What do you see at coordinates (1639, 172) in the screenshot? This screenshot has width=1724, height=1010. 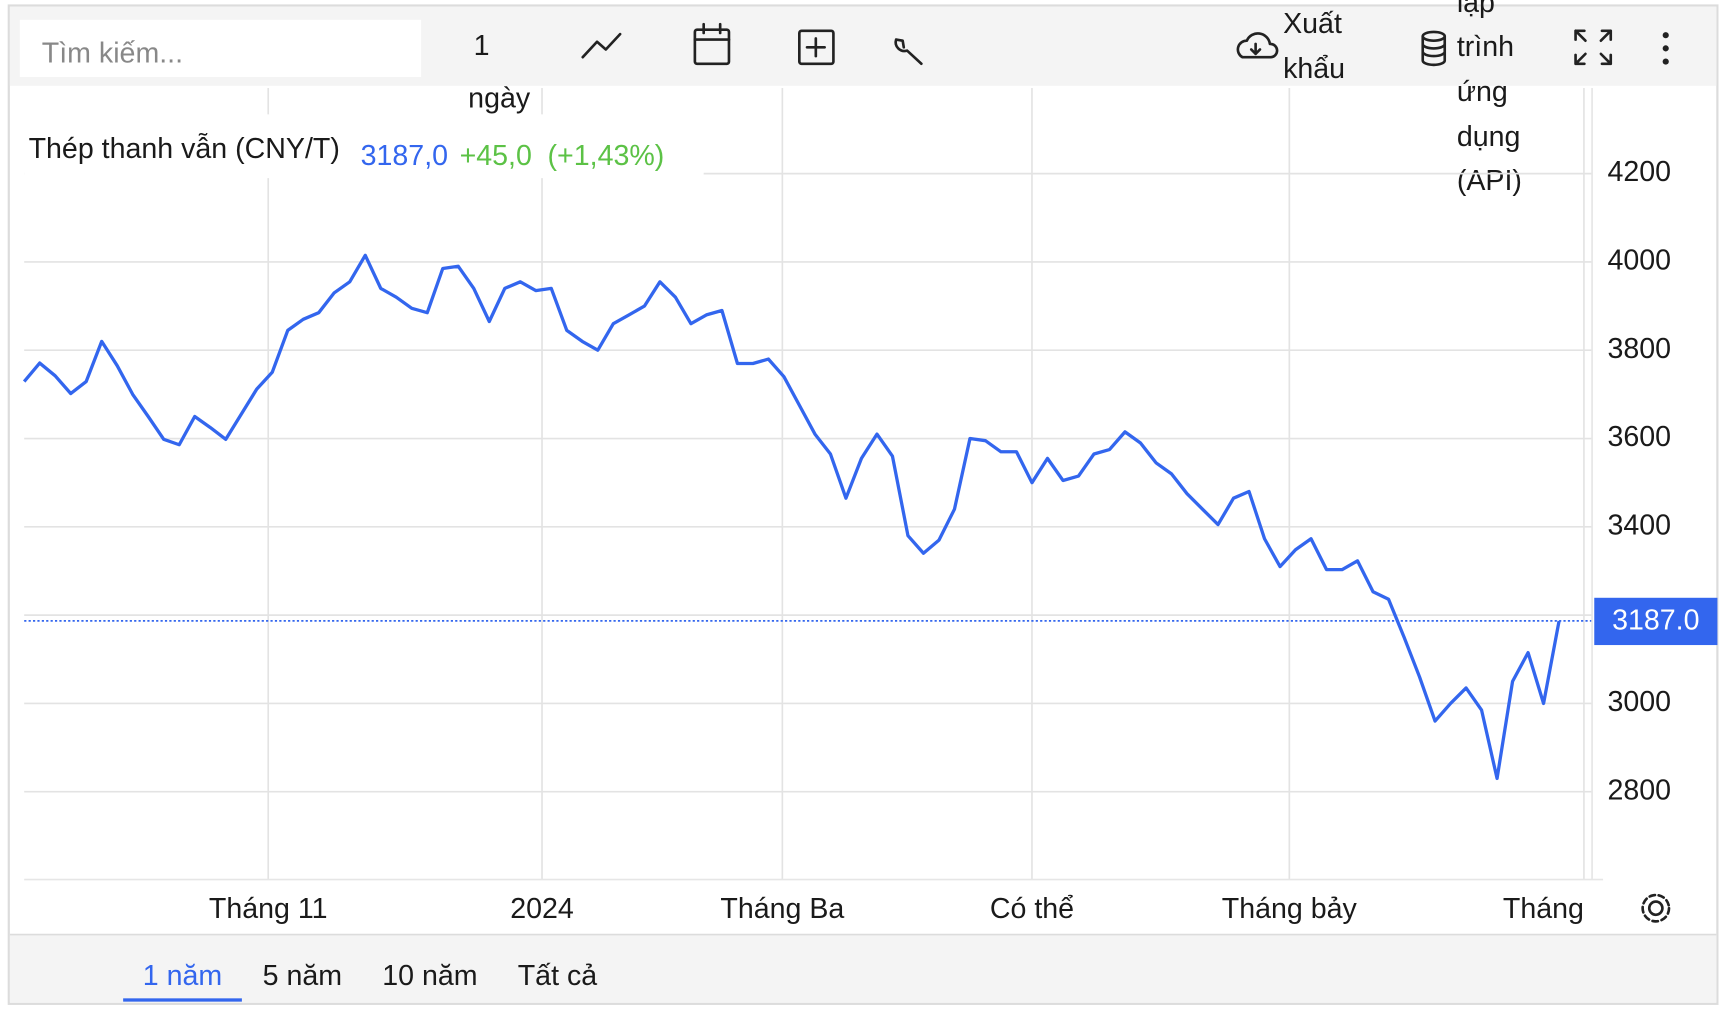 I see `y-tick-label: 4200` at bounding box center [1639, 172].